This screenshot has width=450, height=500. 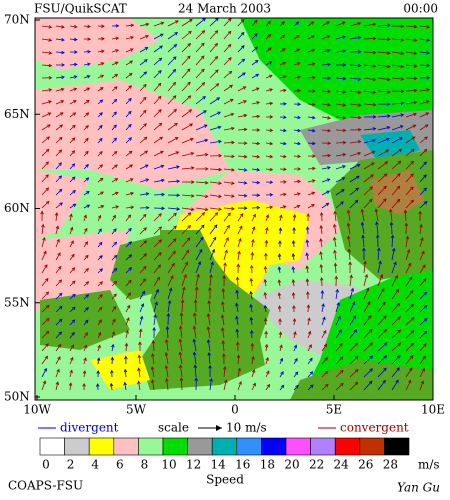 What do you see at coordinates (77, 446) in the screenshot?
I see `colorbar-swatch` at bounding box center [77, 446].